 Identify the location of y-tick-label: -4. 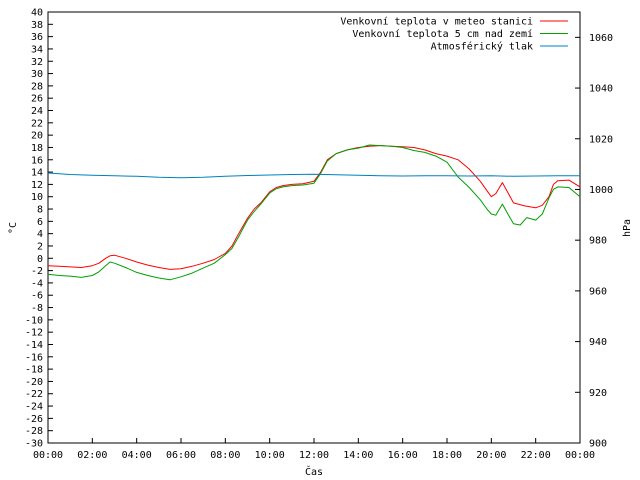
(37, 283).